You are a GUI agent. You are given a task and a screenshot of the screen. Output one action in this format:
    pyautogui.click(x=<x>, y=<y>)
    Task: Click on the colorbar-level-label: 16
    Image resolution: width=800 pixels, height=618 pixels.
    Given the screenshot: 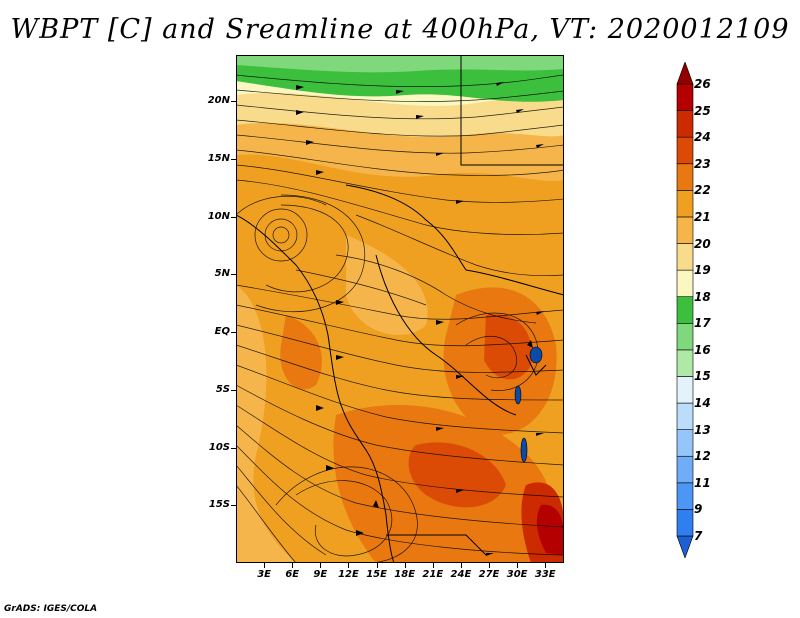 What is the action you would take?
    pyautogui.click(x=702, y=349)
    